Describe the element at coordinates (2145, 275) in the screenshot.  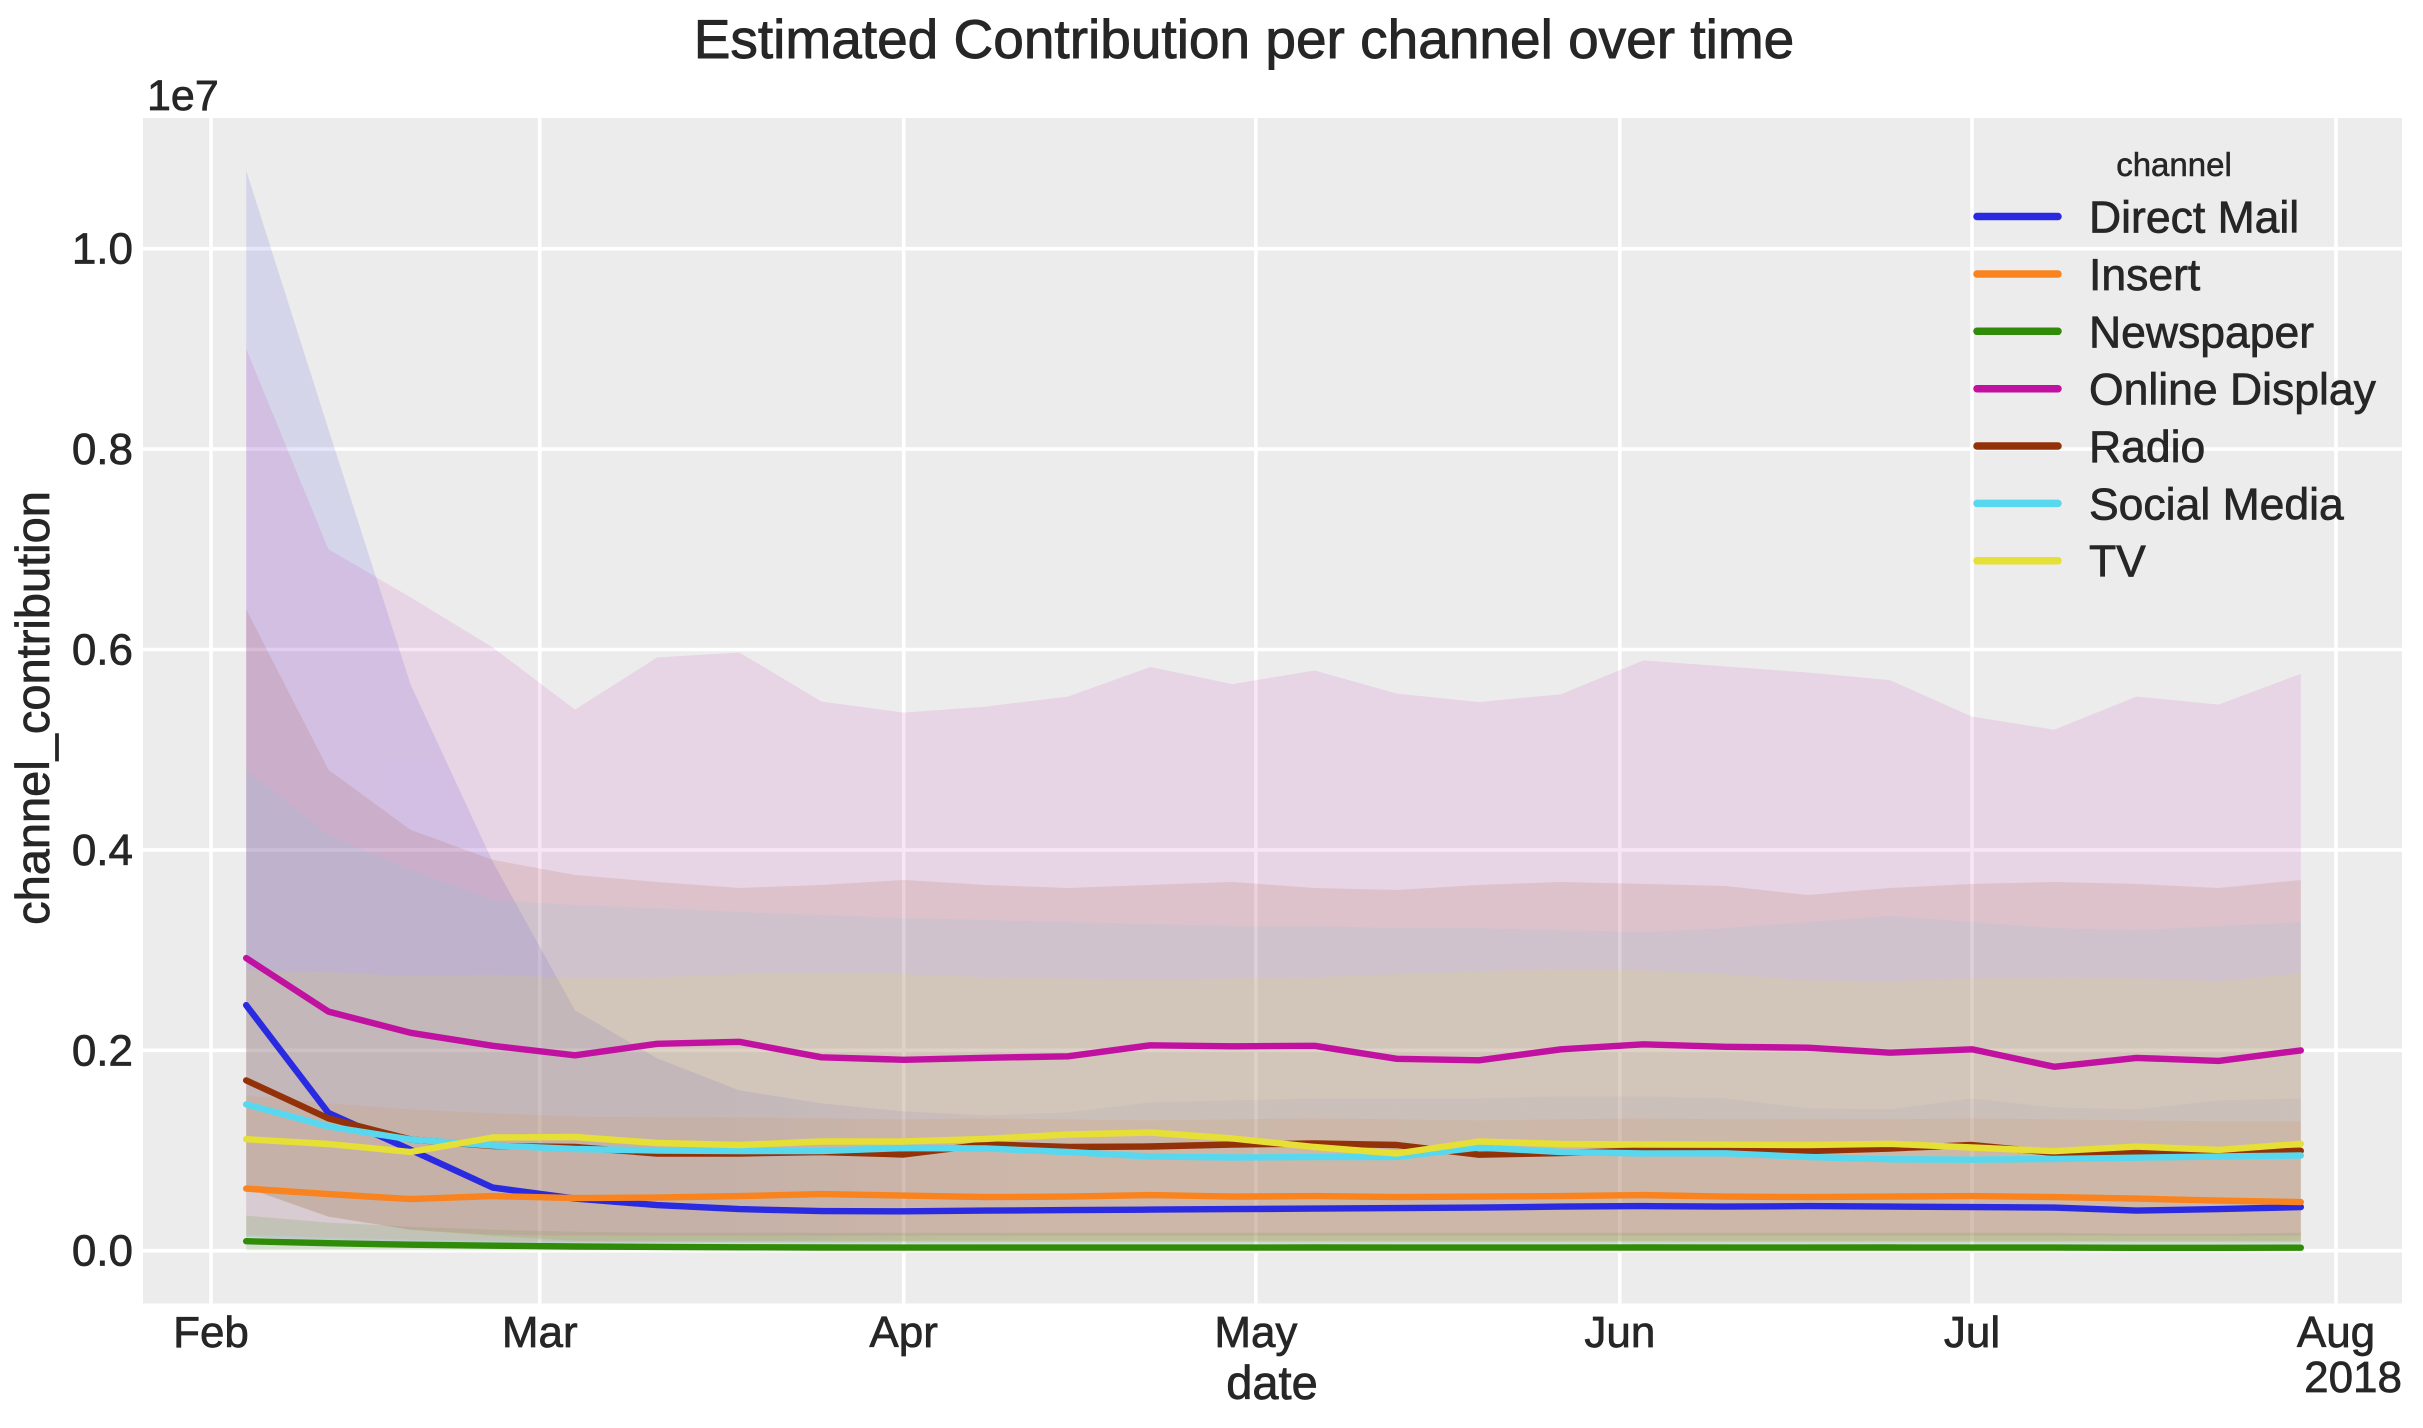
I see `svg-text: Insert` at that location.